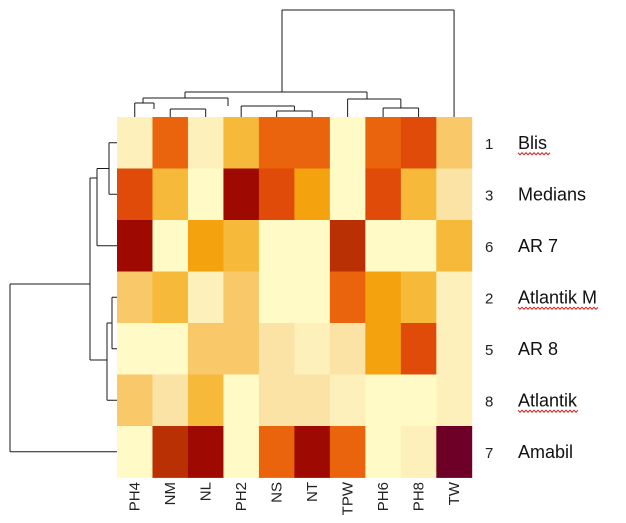  I want to click on column-label: NM, so click(170, 493).